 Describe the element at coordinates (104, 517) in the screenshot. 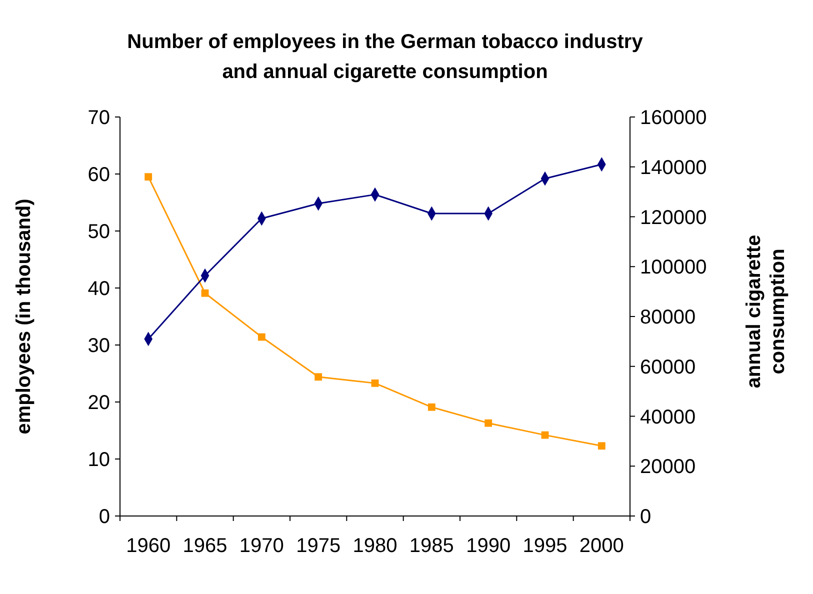

I see `y-tick-label: 0` at that location.